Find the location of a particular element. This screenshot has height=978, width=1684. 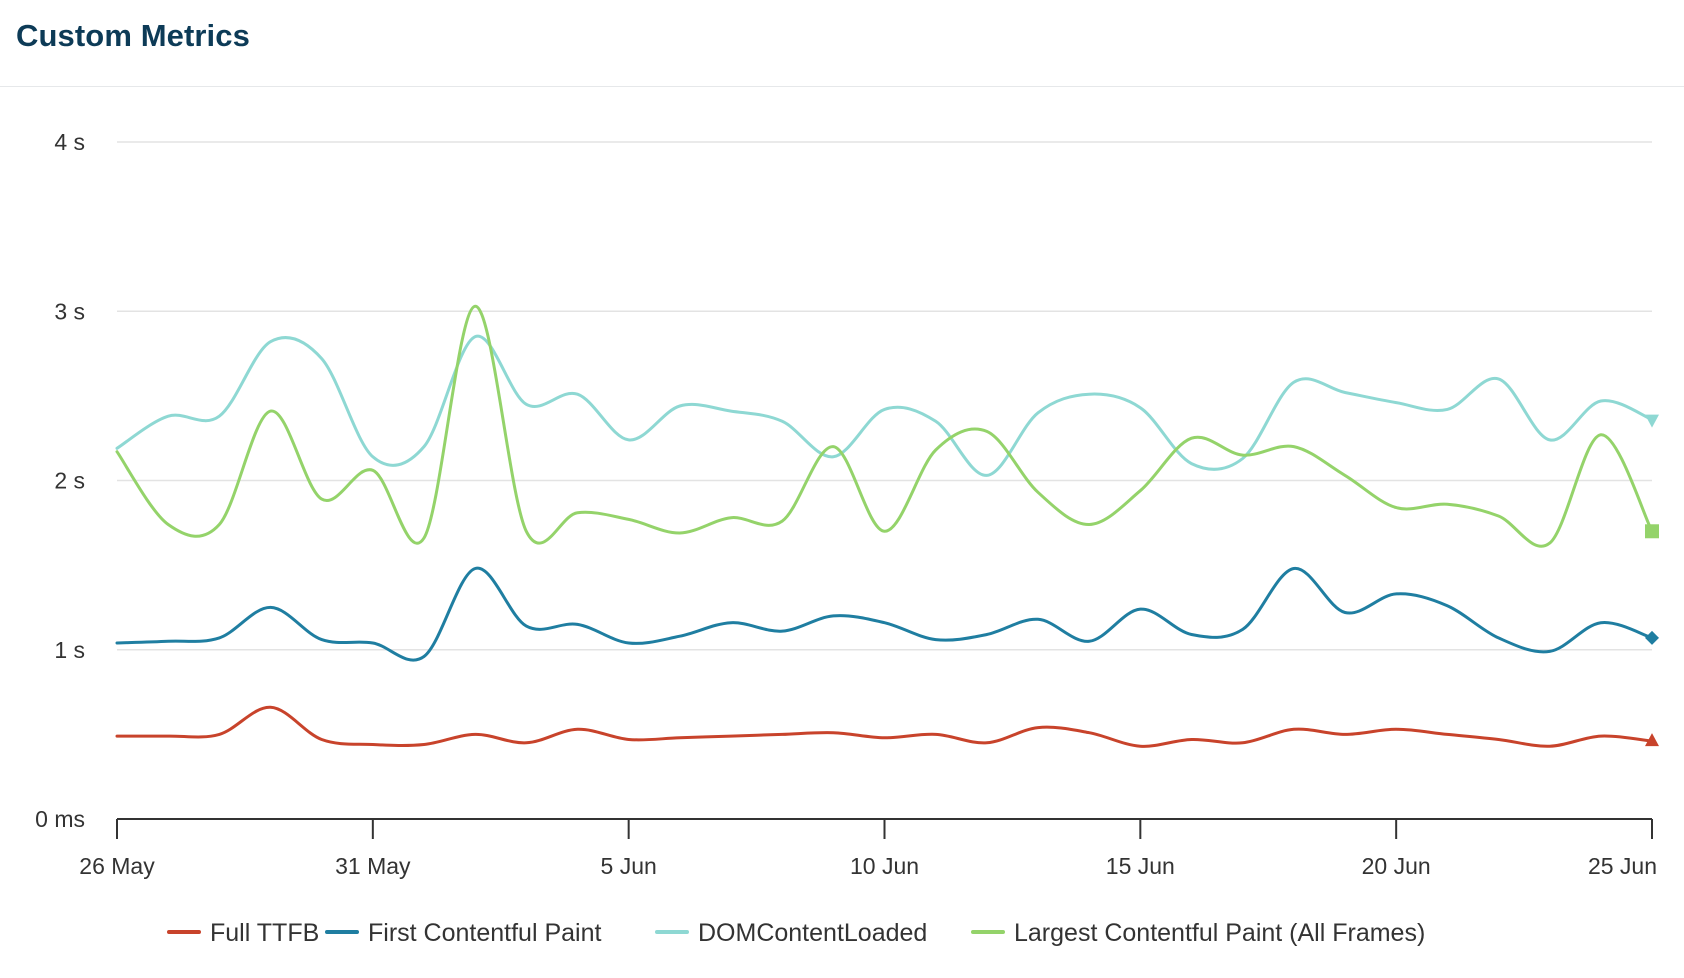

x-tick-label: 10 Jun is located at coordinates (884, 866).